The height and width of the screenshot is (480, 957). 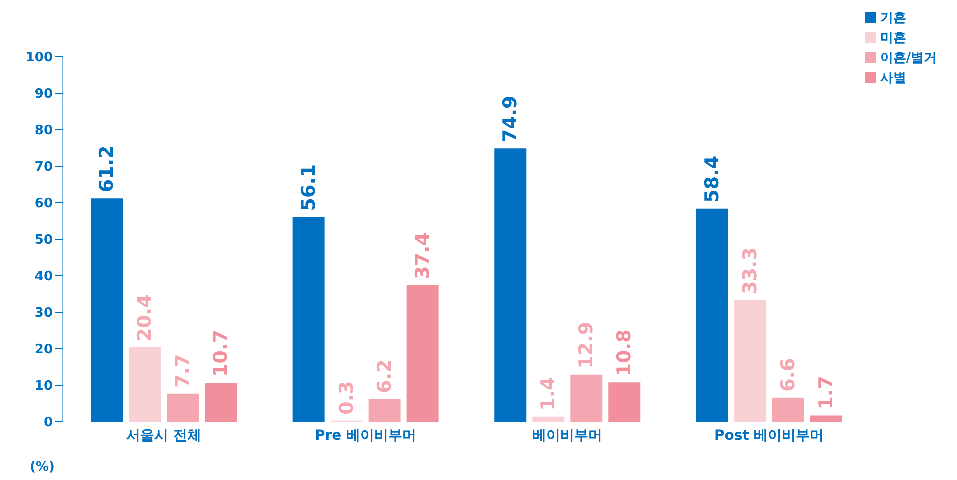 What do you see at coordinates (183, 371) in the screenshot?
I see `data-label: 7.7` at bounding box center [183, 371].